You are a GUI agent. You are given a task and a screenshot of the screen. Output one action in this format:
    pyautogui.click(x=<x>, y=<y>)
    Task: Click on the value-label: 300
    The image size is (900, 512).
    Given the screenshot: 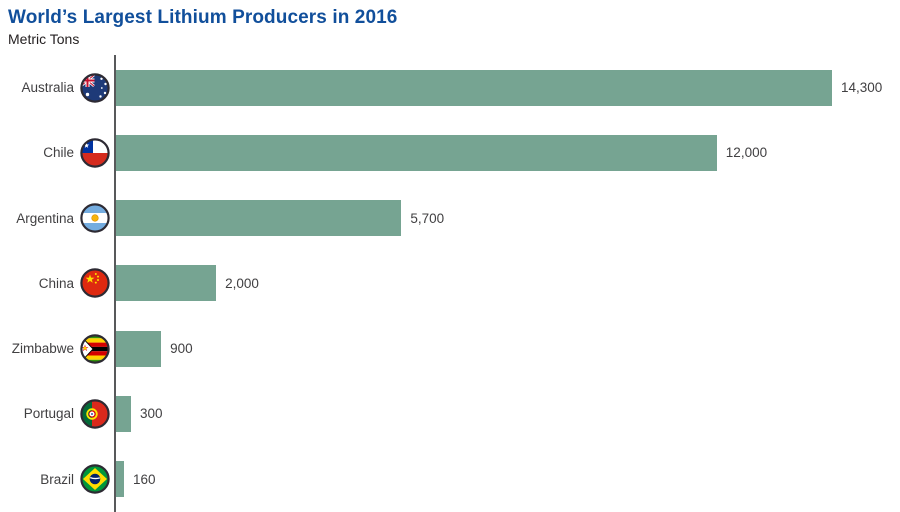 What is the action you would take?
    pyautogui.click(x=151, y=414)
    